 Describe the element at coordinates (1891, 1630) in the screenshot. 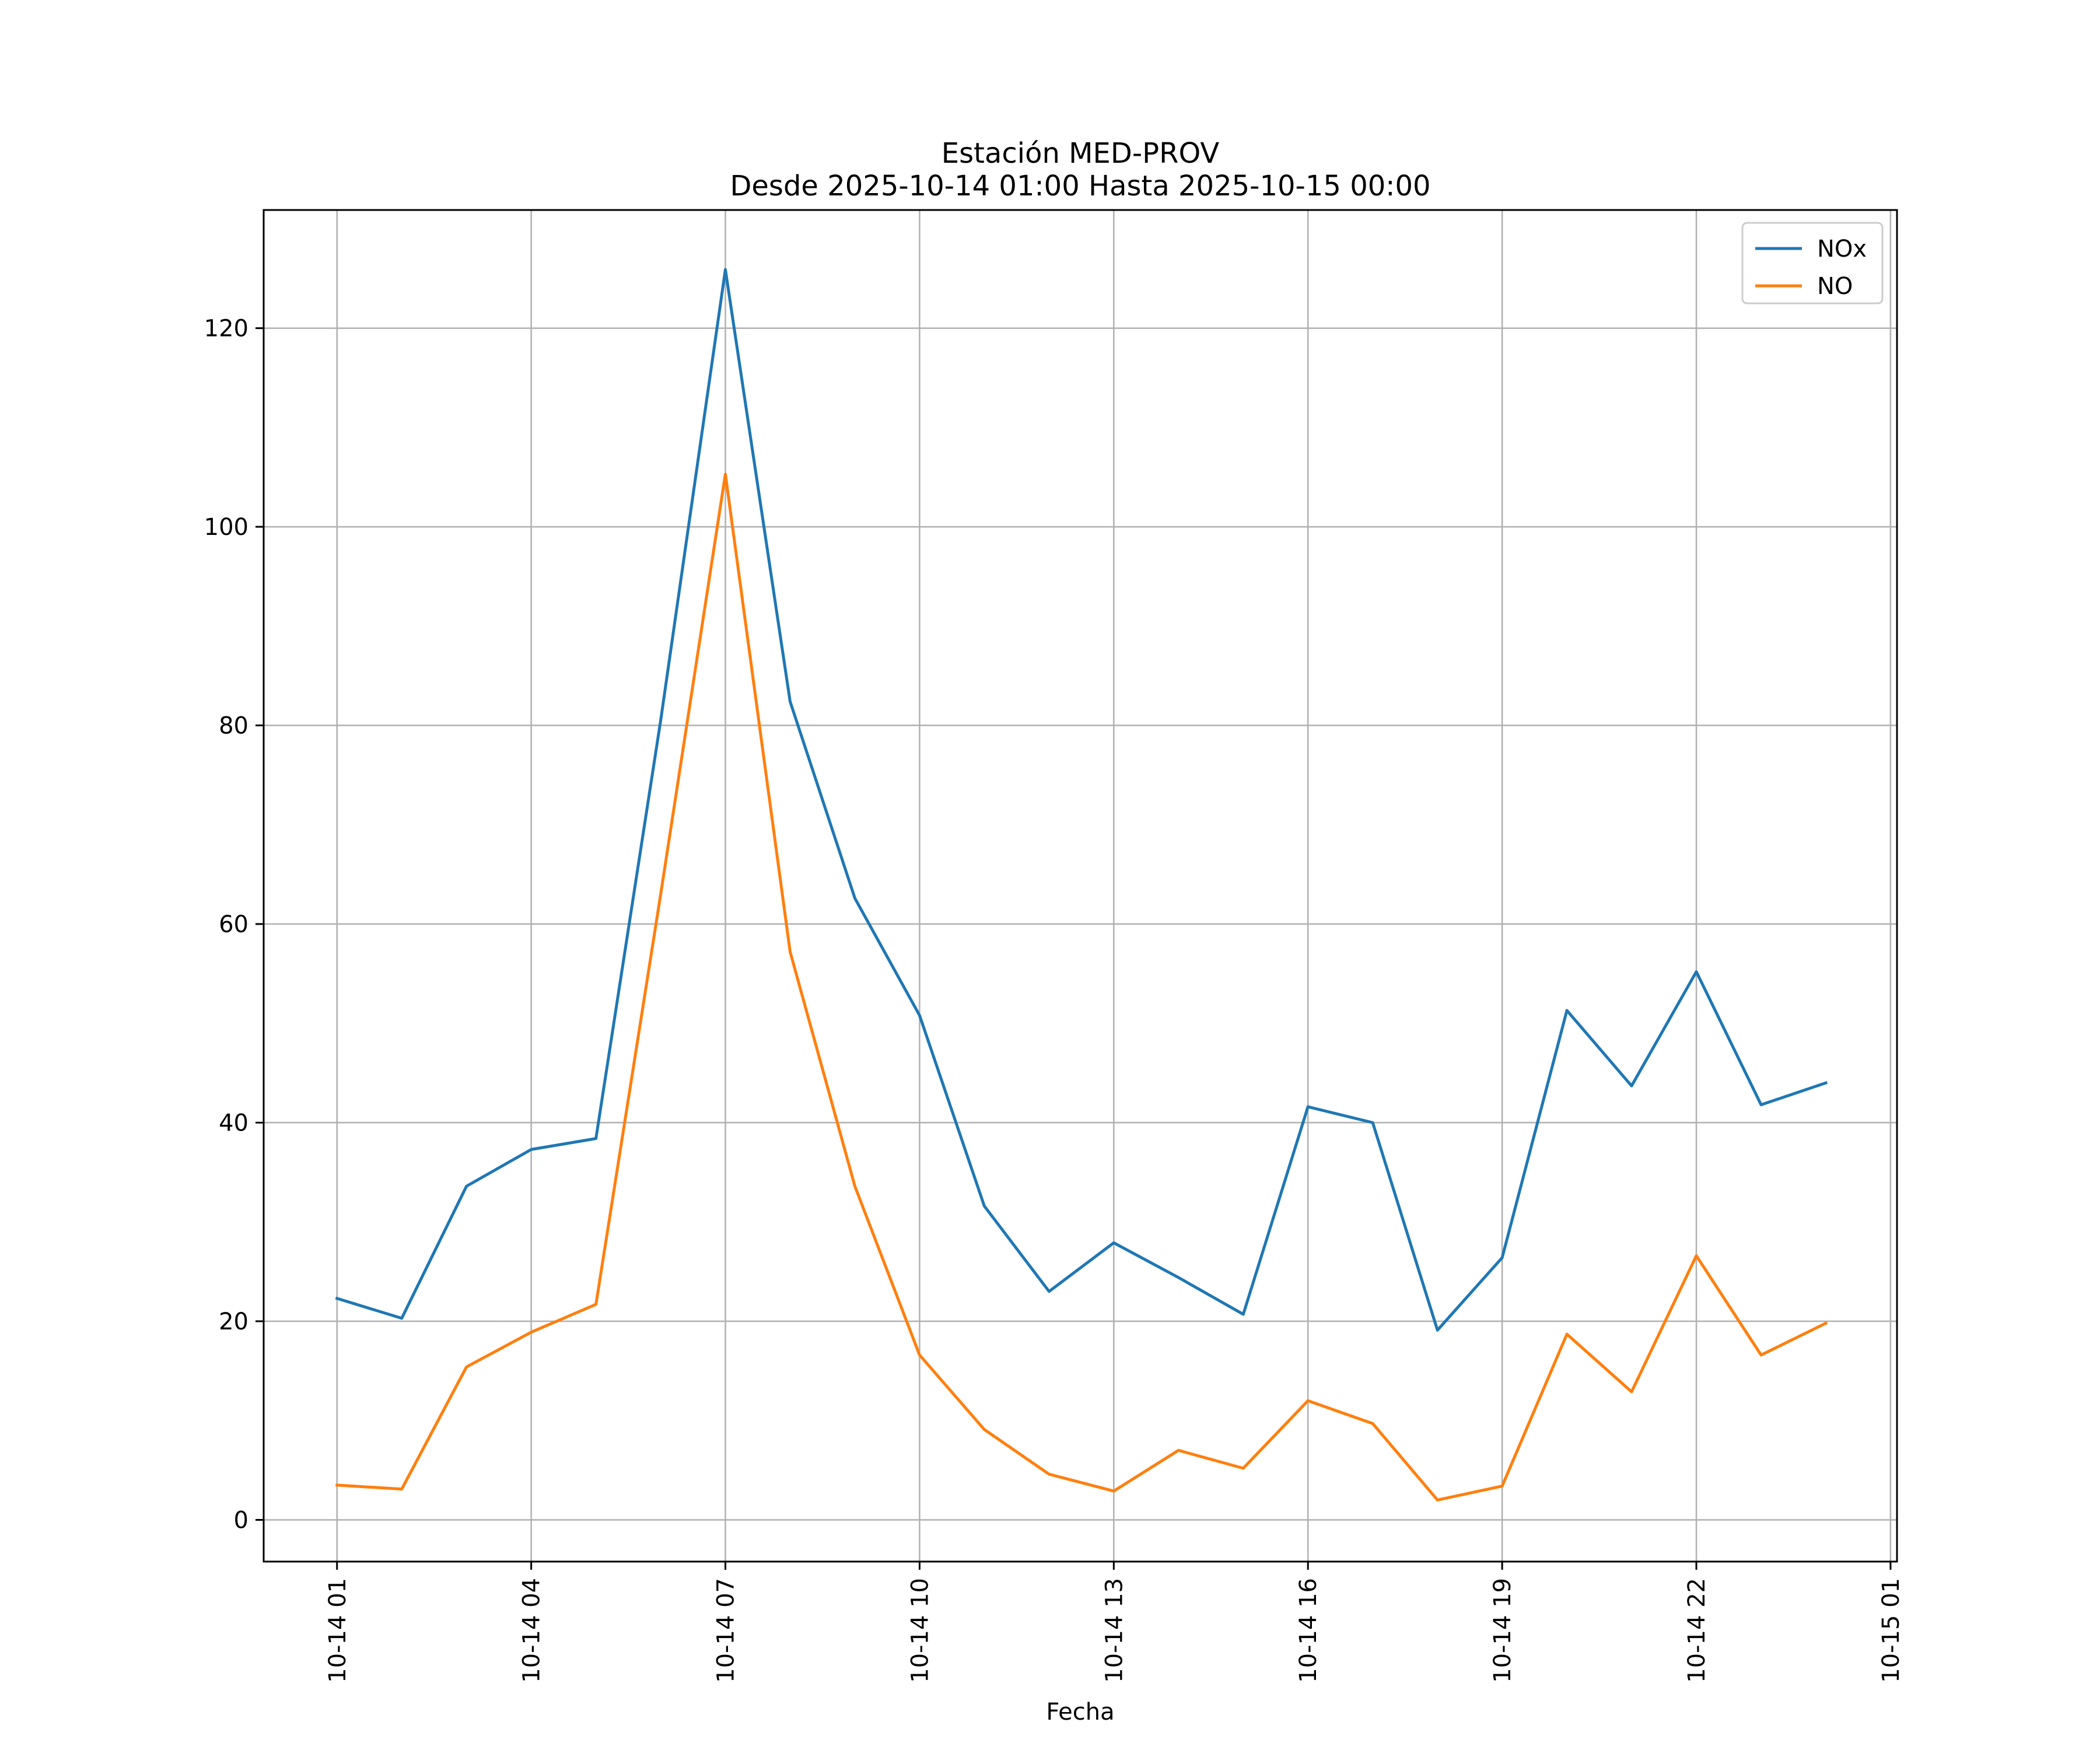

I see `x-tick-label: 10-15 01` at that location.